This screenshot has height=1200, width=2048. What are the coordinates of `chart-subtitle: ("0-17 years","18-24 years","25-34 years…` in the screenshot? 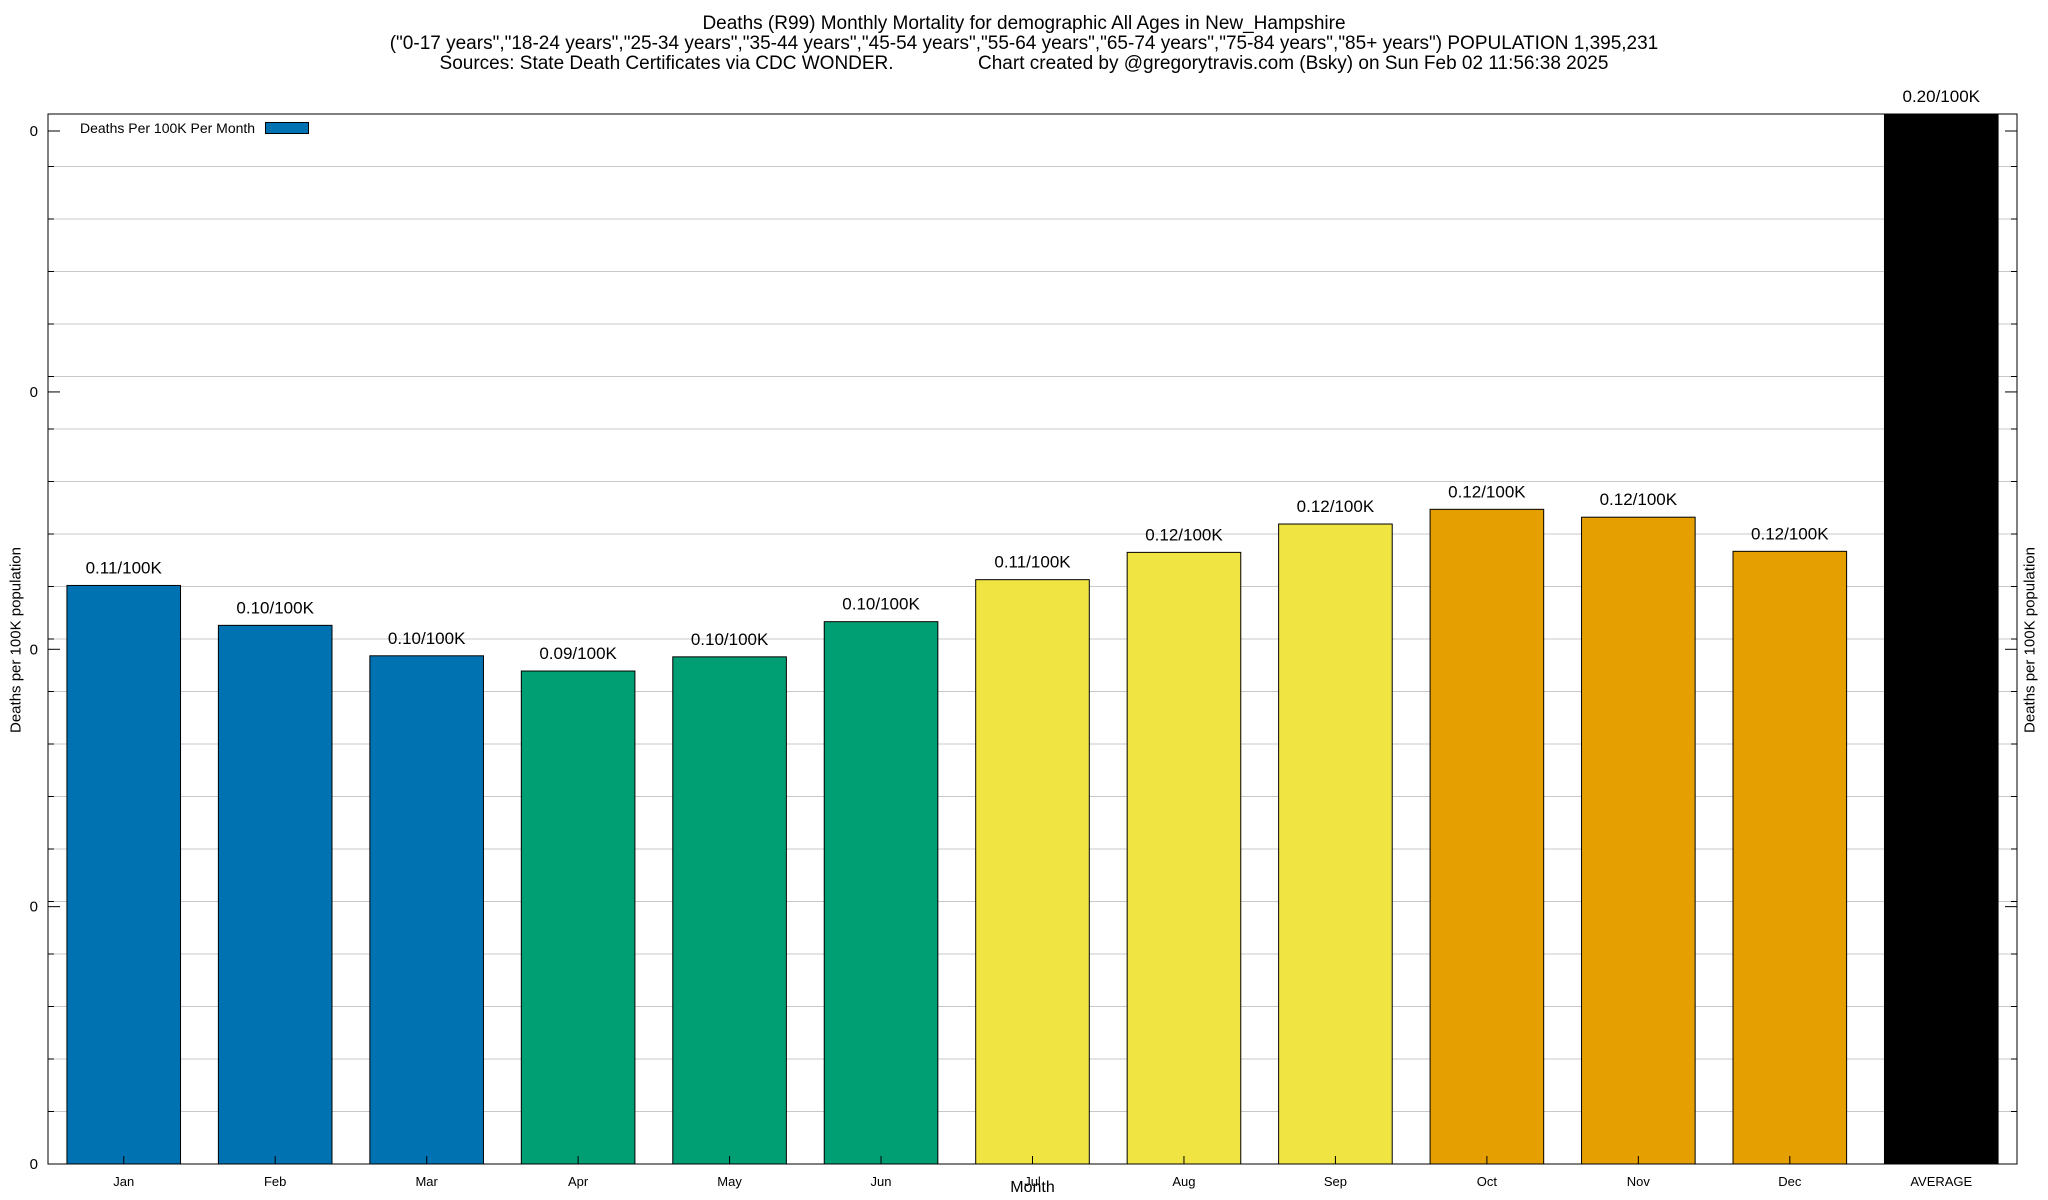 It's located at (1024, 43).